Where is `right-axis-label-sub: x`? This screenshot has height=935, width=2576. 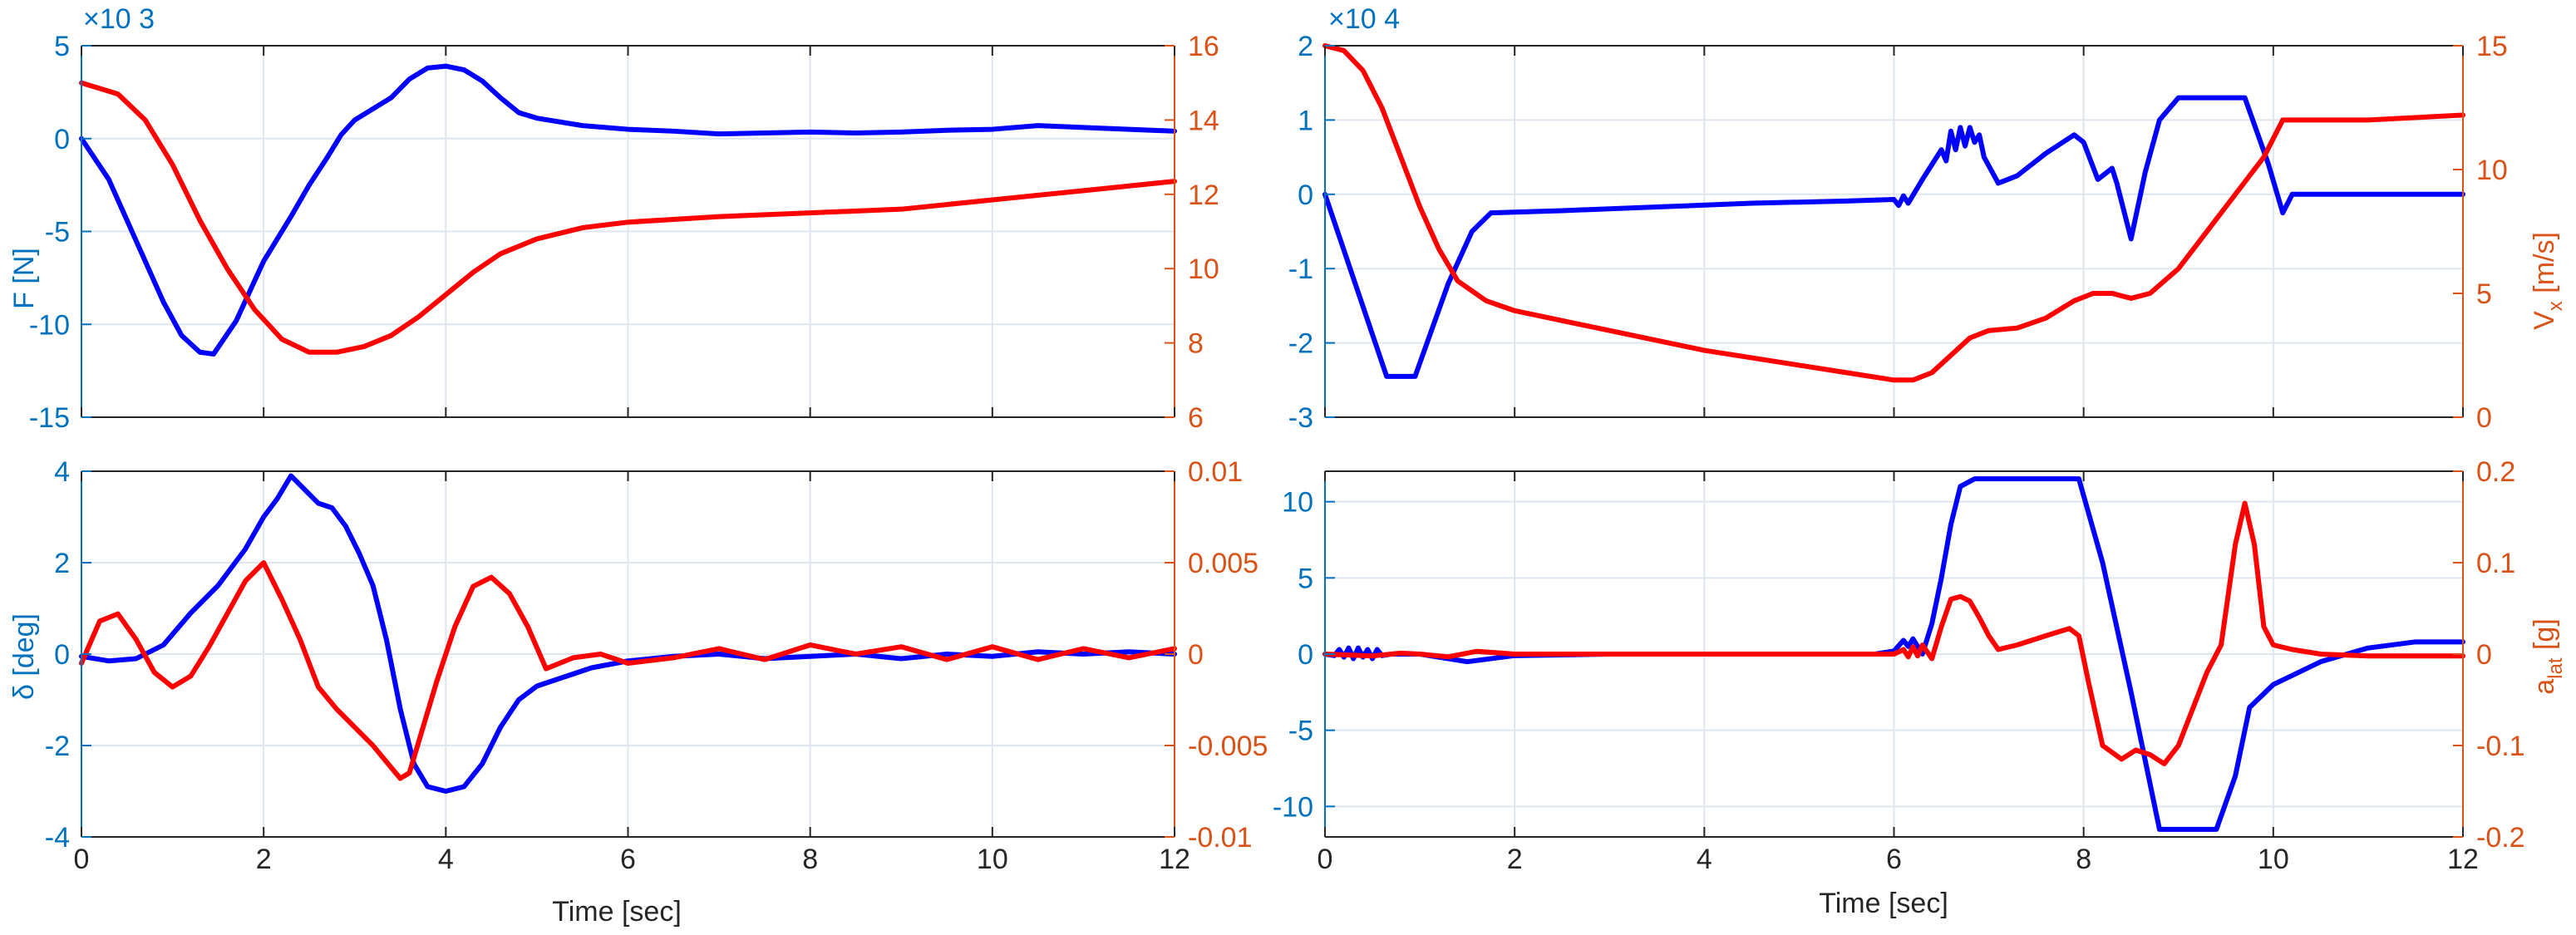
right-axis-label-sub: x is located at coordinates (2555, 306).